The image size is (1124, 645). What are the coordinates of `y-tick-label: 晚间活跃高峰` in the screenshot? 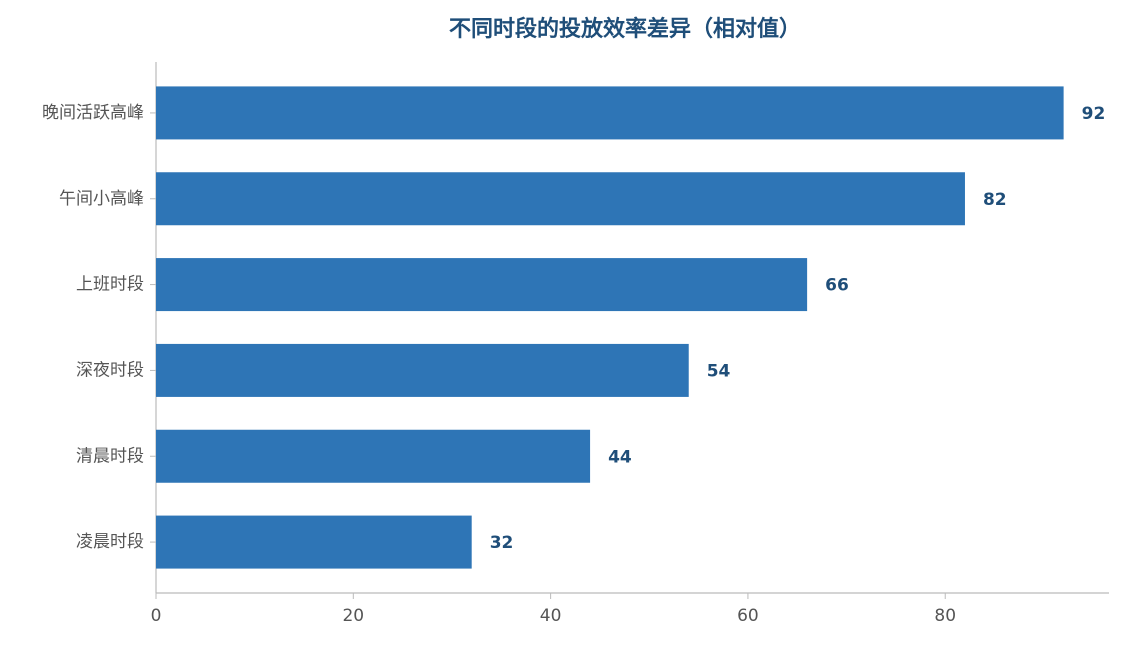 It's located at (93, 113).